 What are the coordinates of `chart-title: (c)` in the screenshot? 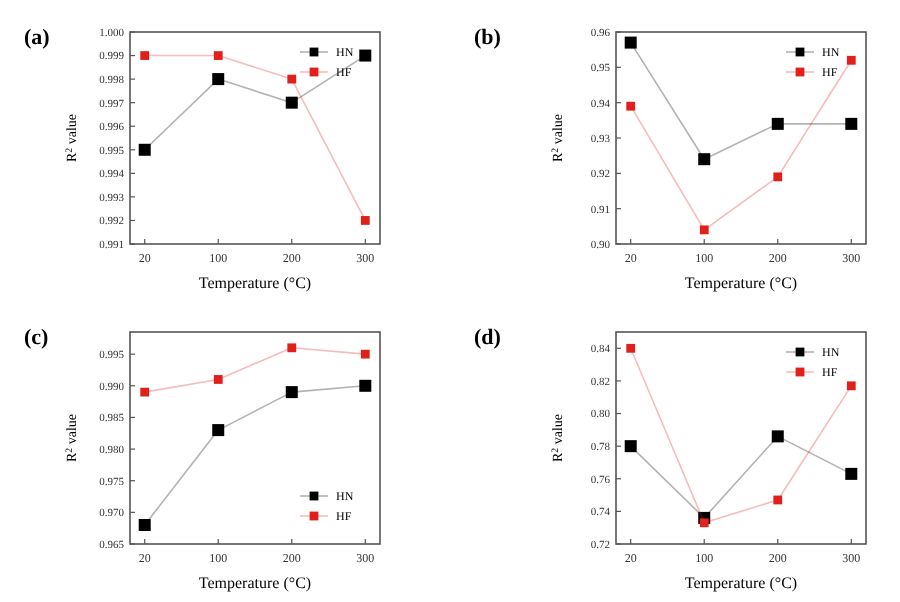 It's located at (37, 338).